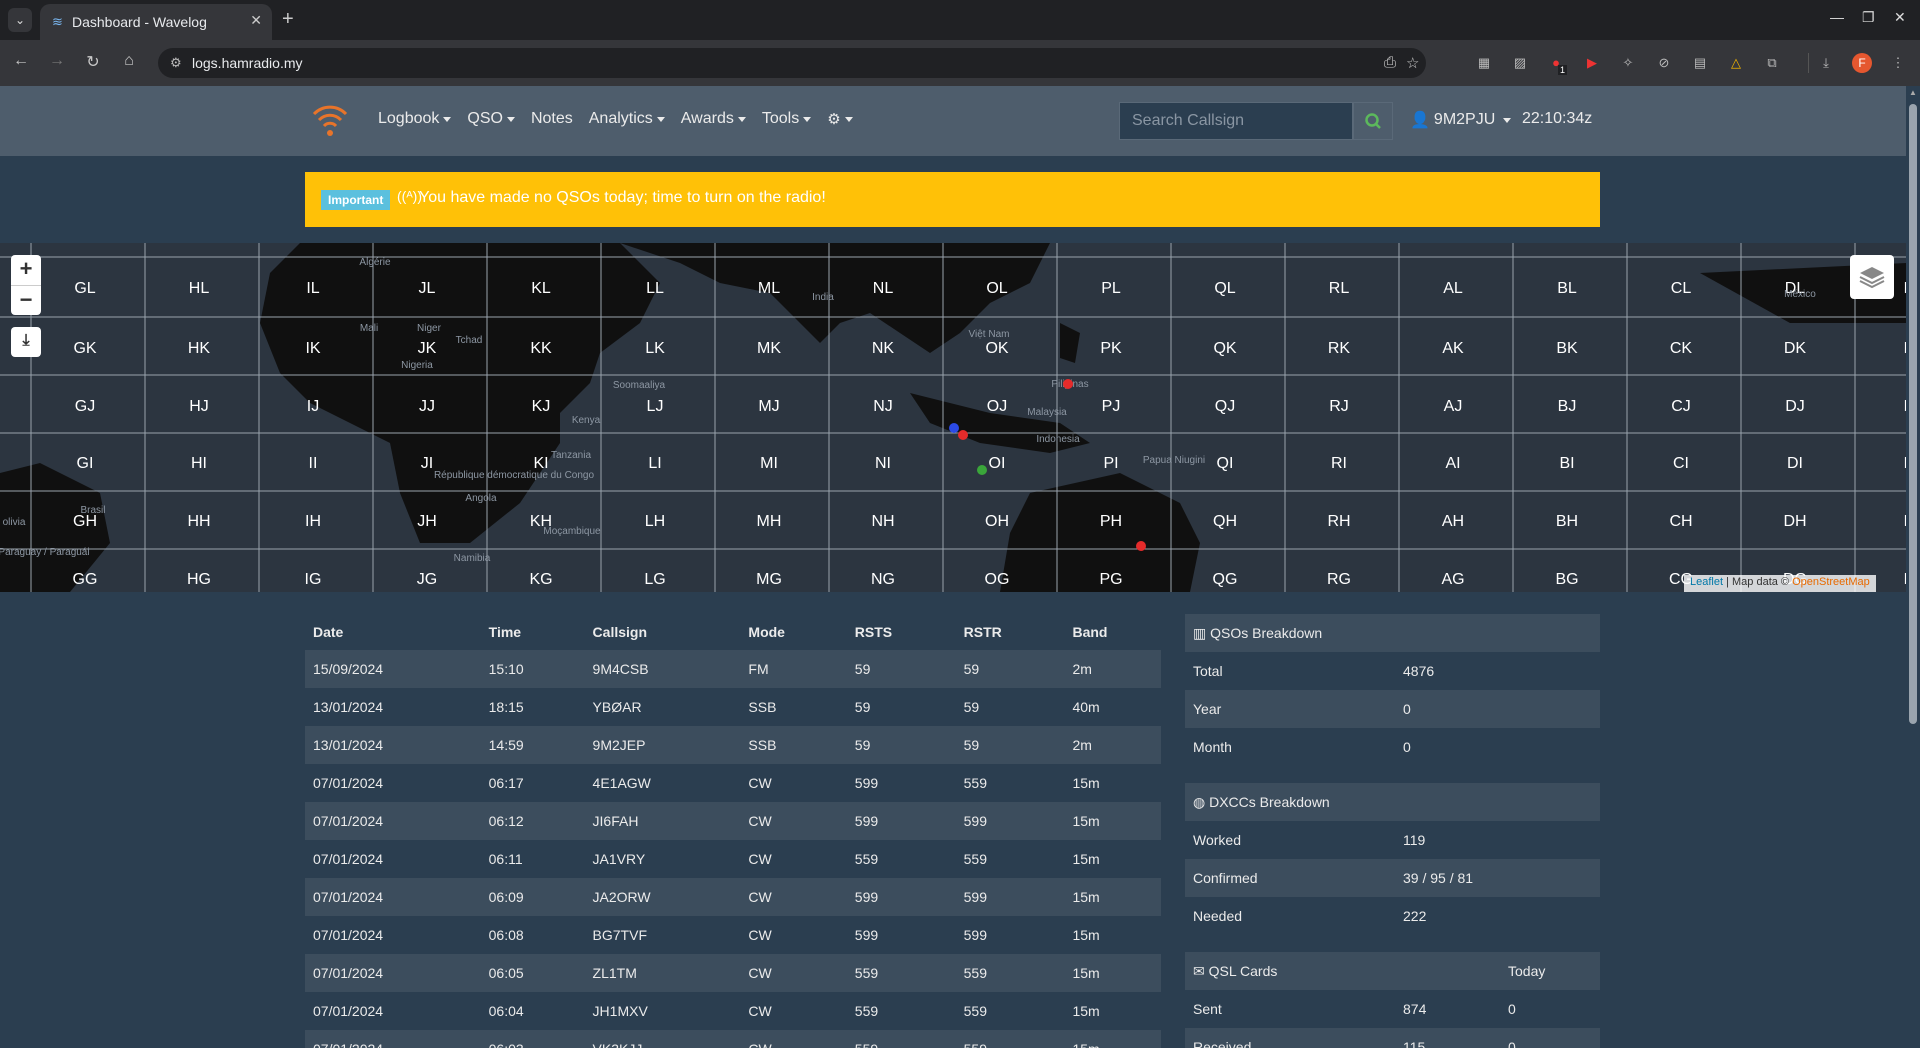 The image size is (1920, 1048). I want to click on table-cell: 559, so click(866, 973).